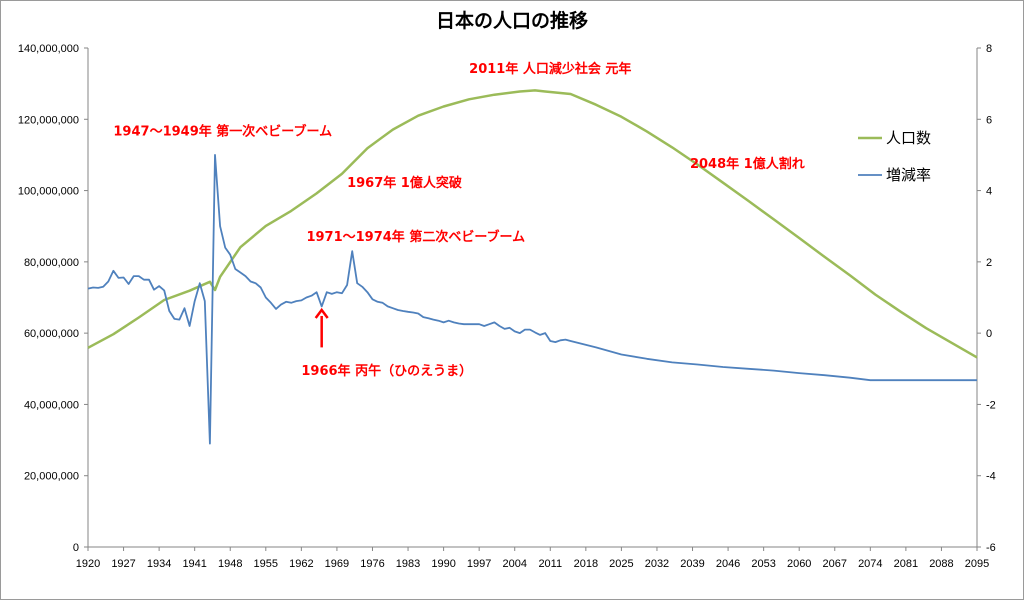  I want to click on y2-tick-label: 2, so click(989, 263).